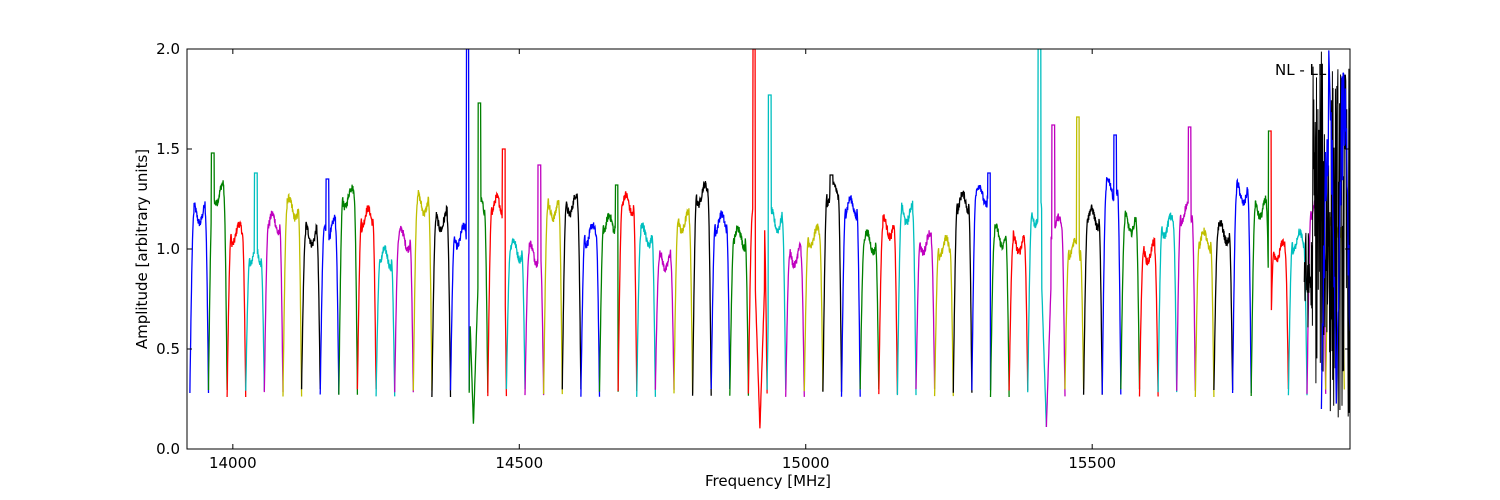 Image resolution: width=1500 pixels, height=500 pixels. What do you see at coordinates (168, 249) in the screenshot?
I see `y-tick-label: 1.0` at bounding box center [168, 249].